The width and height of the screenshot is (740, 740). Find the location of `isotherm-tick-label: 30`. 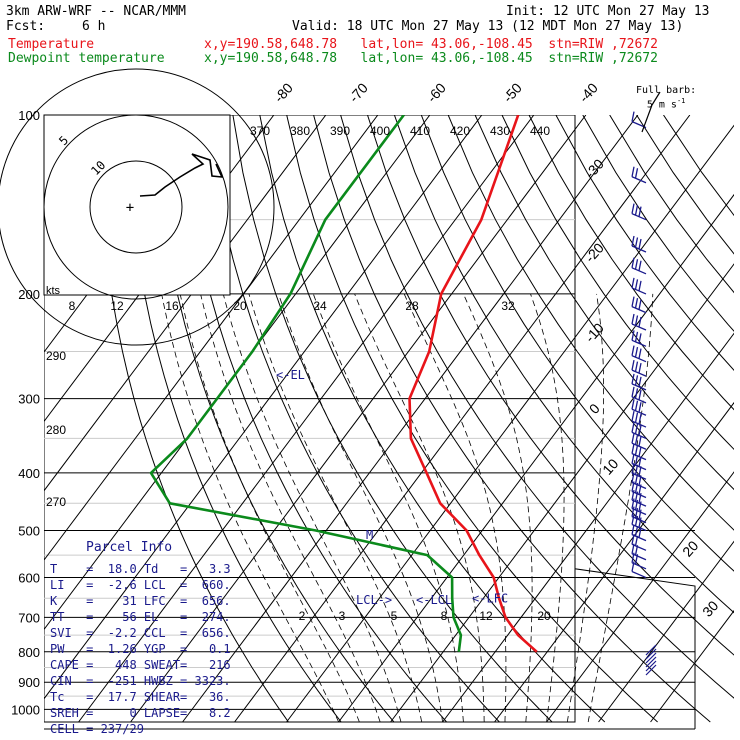

isotherm-tick-label: 30 is located at coordinates (710, 608).